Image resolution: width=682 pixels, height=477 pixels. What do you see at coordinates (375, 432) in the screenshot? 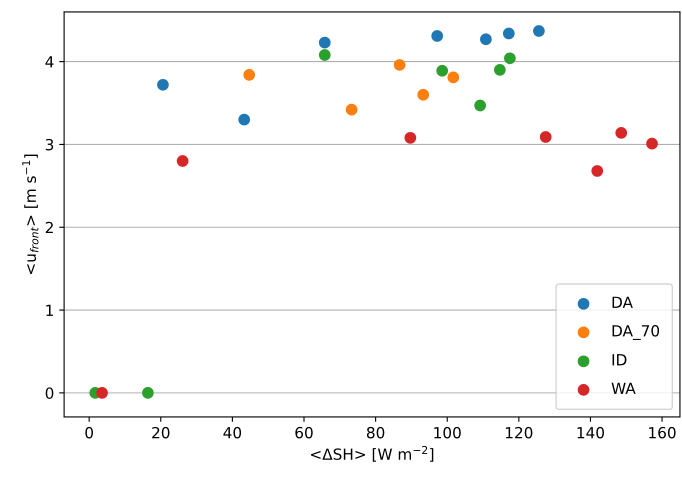
I see `x-tick-label: 80` at bounding box center [375, 432].